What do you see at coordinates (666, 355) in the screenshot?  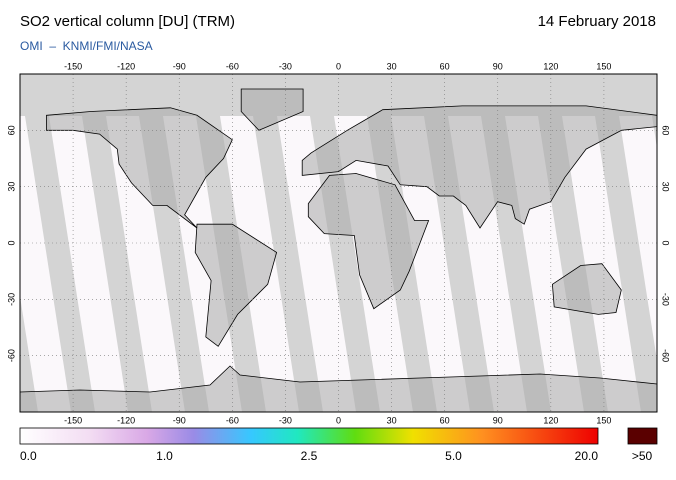 I see `lat-label-right: -60` at bounding box center [666, 355].